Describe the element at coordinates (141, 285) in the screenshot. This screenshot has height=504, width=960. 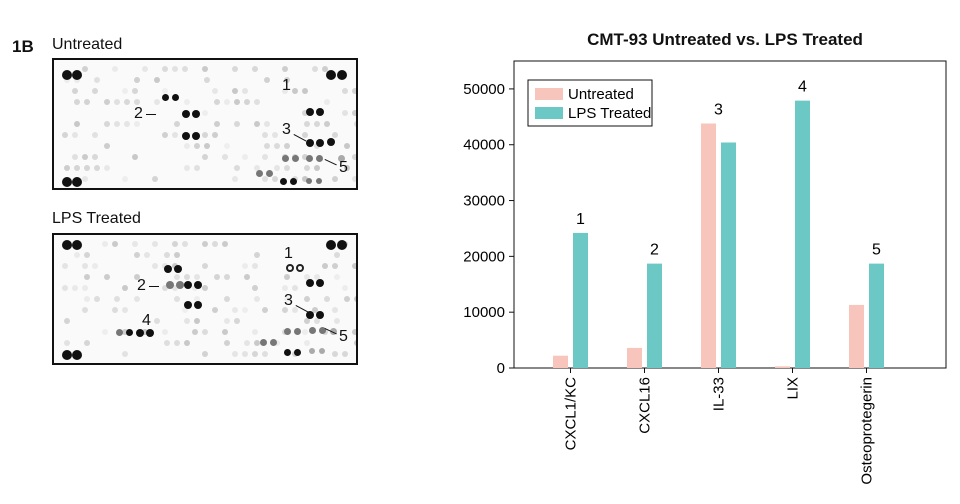
I see `lps-callout-2: 2` at that location.